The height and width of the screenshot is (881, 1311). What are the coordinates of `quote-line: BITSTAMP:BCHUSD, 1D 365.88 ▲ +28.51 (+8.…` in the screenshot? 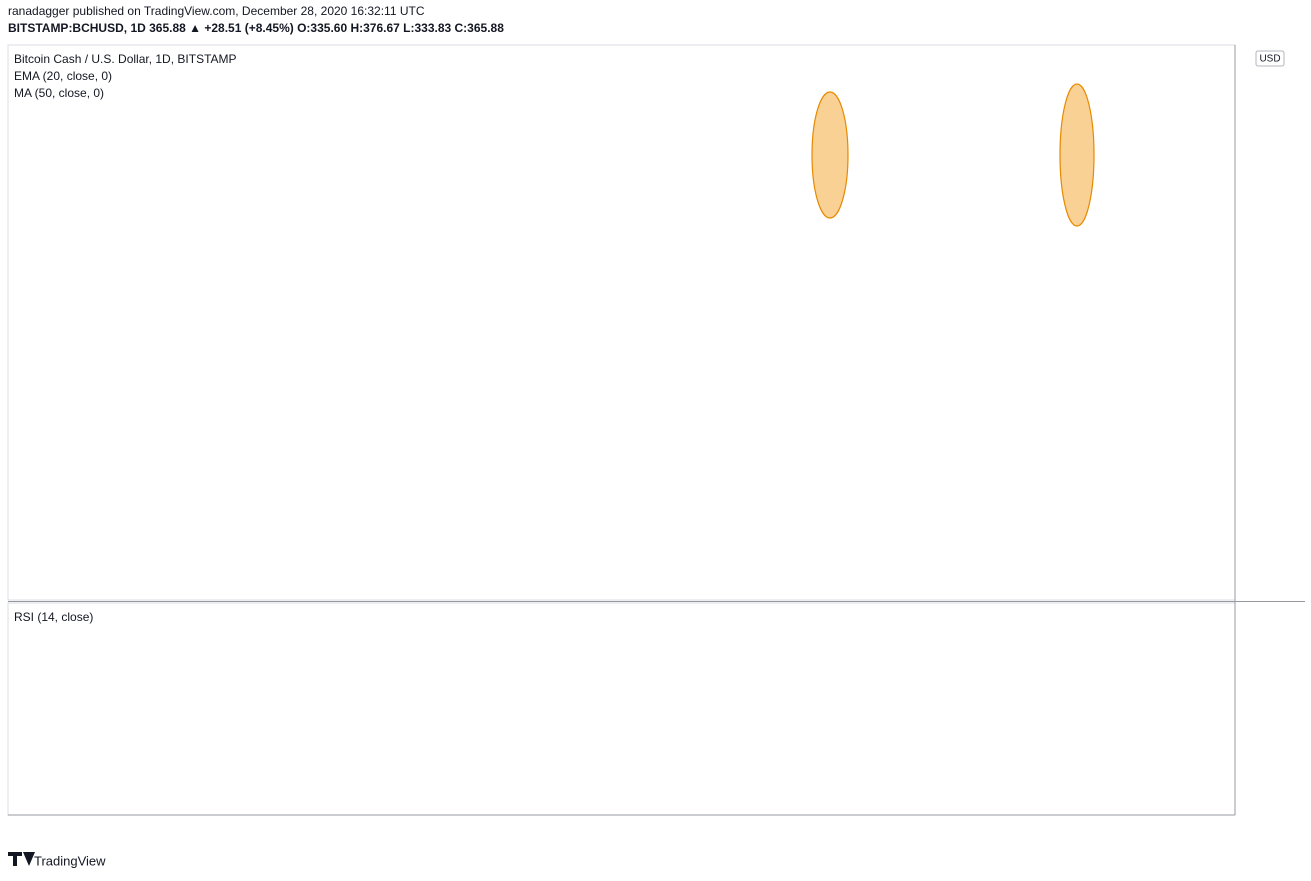 It's located at (256, 28).